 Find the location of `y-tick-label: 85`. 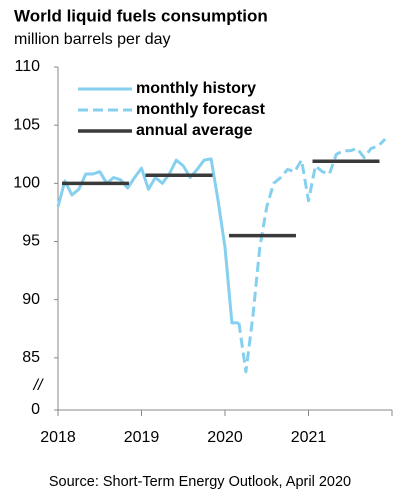

y-tick-label: 85 is located at coordinates (31, 357).